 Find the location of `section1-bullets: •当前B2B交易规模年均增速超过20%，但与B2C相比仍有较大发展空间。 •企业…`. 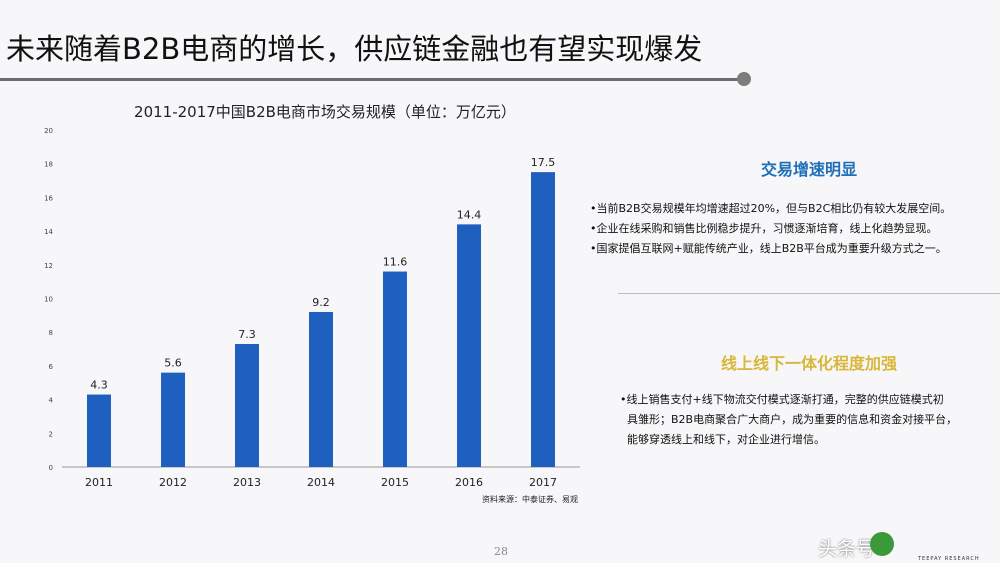

section1-bullets: •当前B2B交易规模年均增速超过20%，但与B2C相比仍有较大发展空间。 •企业… is located at coordinates (770, 229).